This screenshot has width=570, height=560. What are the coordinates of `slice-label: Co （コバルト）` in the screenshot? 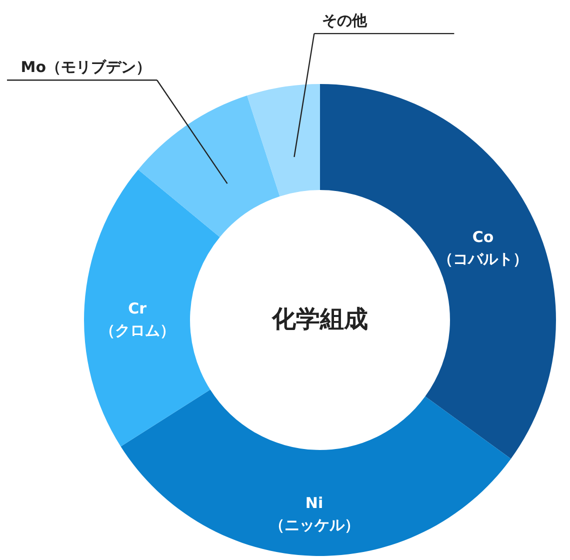 It's located at (483, 248).